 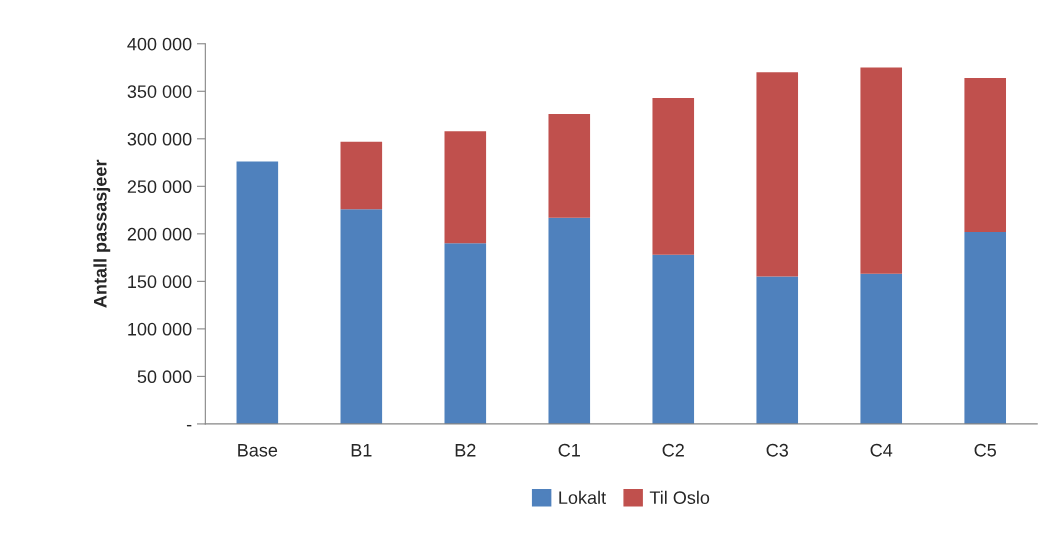 I want to click on legend-label: Til Oslo, so click(x=679, y=497).